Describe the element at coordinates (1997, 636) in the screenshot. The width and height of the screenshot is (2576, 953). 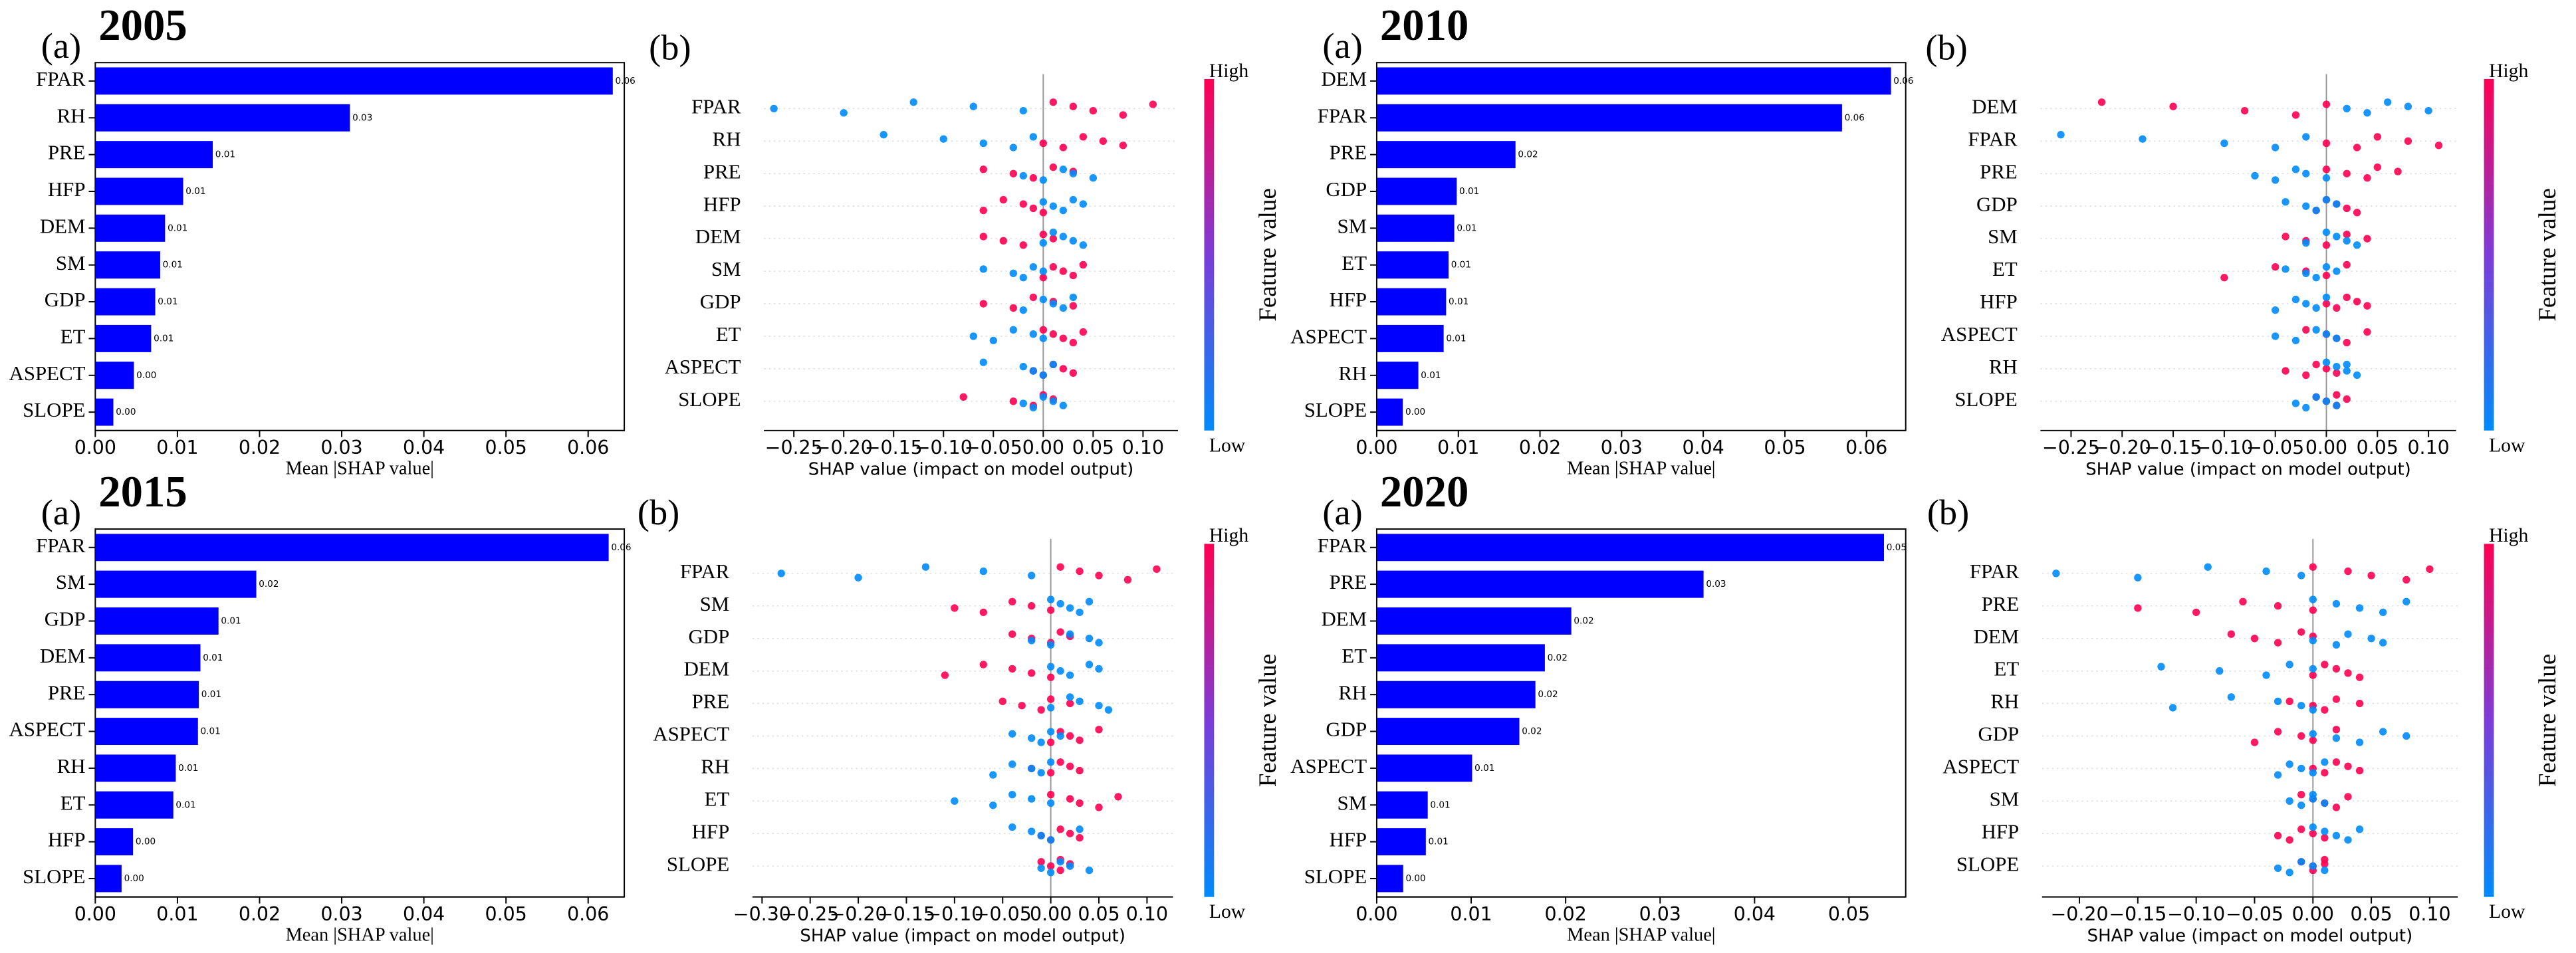
I see `y-tick-label: DEM` at that location.